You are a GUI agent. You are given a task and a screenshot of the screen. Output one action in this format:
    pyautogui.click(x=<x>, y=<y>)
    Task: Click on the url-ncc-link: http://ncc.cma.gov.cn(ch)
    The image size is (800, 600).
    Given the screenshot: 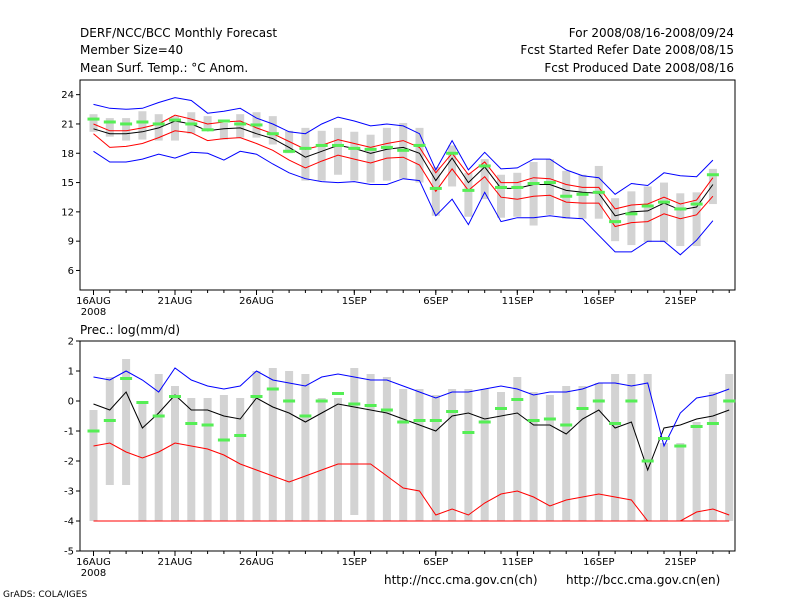 What is the action you would take?
    pyautogui.click(x=461, y=580)
    